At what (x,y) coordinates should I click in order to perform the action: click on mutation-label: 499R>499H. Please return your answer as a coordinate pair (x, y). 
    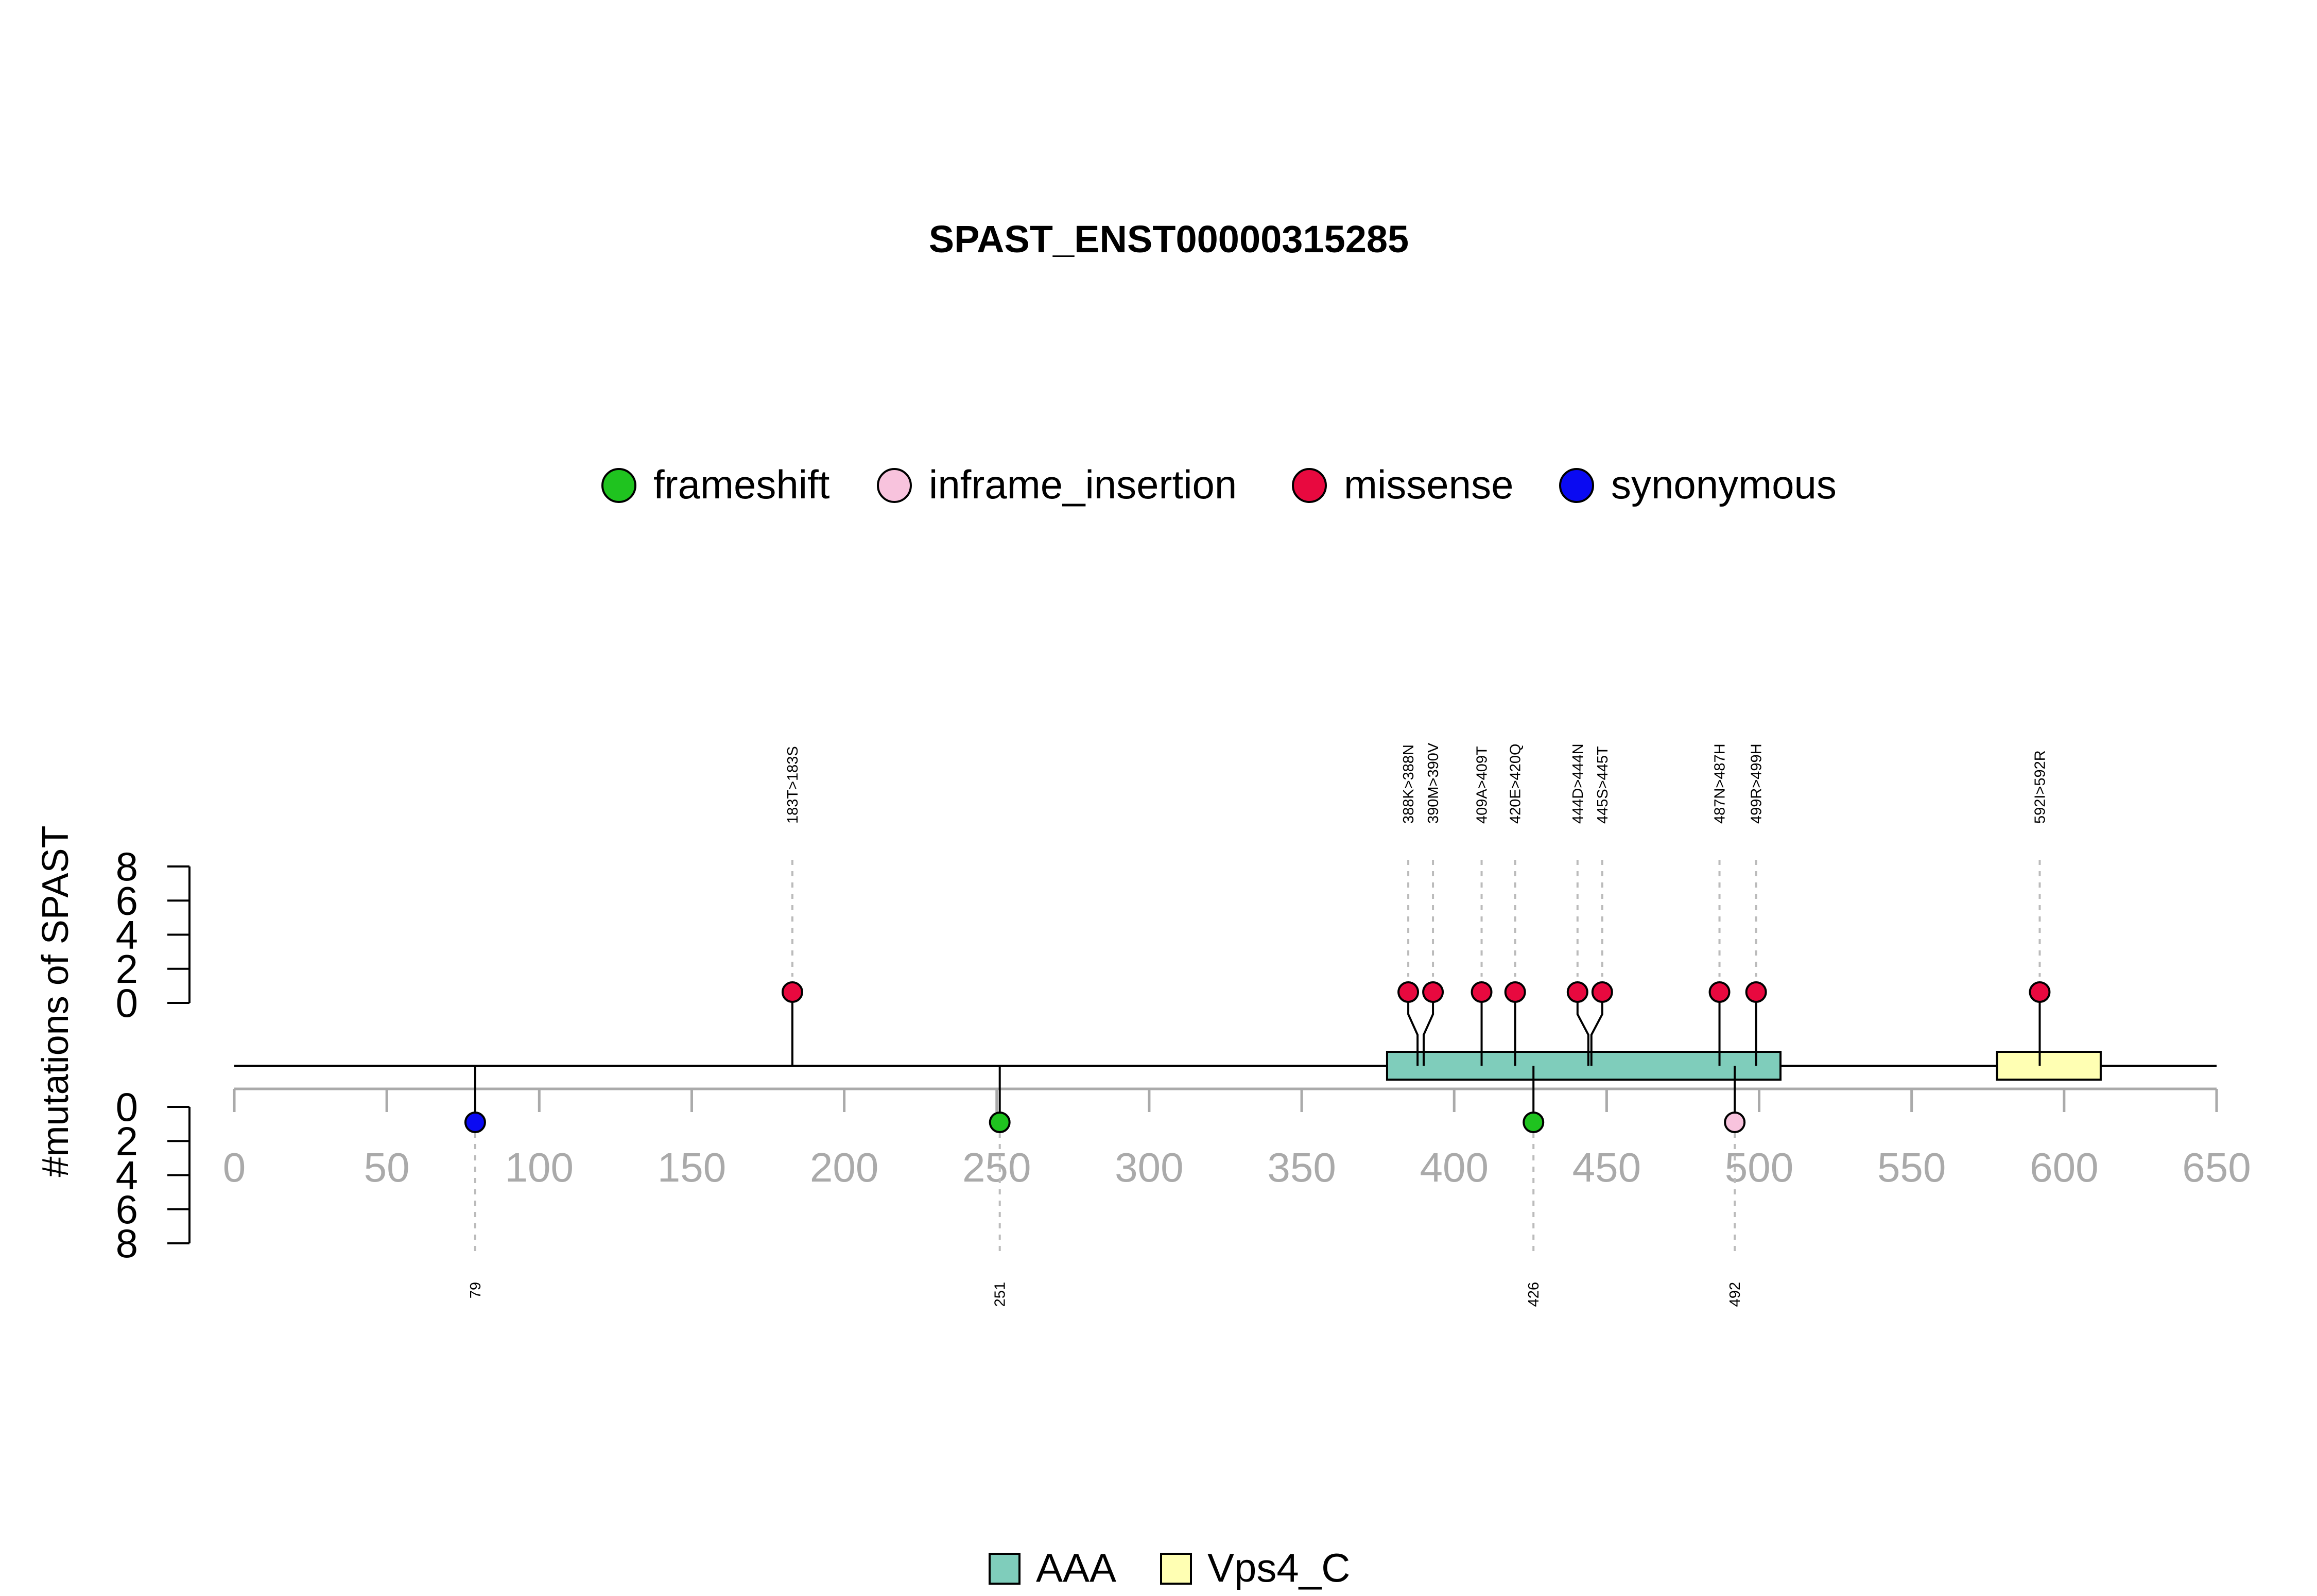
    Looking at the image, I should click on (1757, 783).